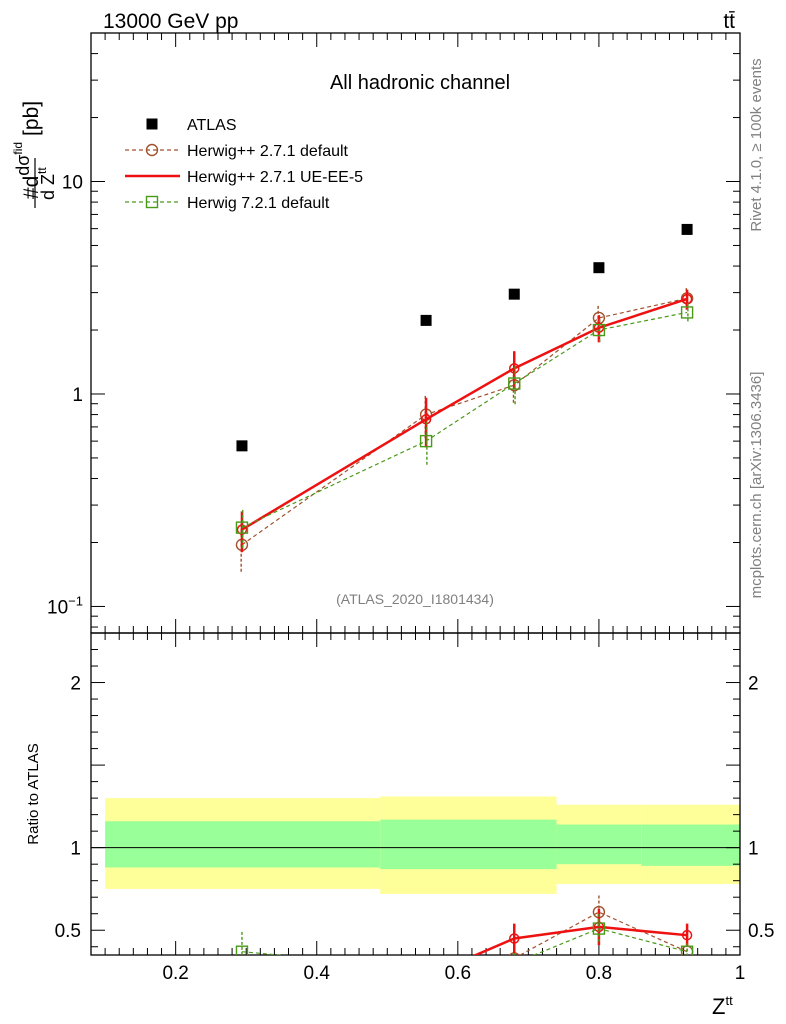 Image resolution: width=786 pixels, height=1024 pixels. I want to click on process-label: tt̄, so click(729, 21).